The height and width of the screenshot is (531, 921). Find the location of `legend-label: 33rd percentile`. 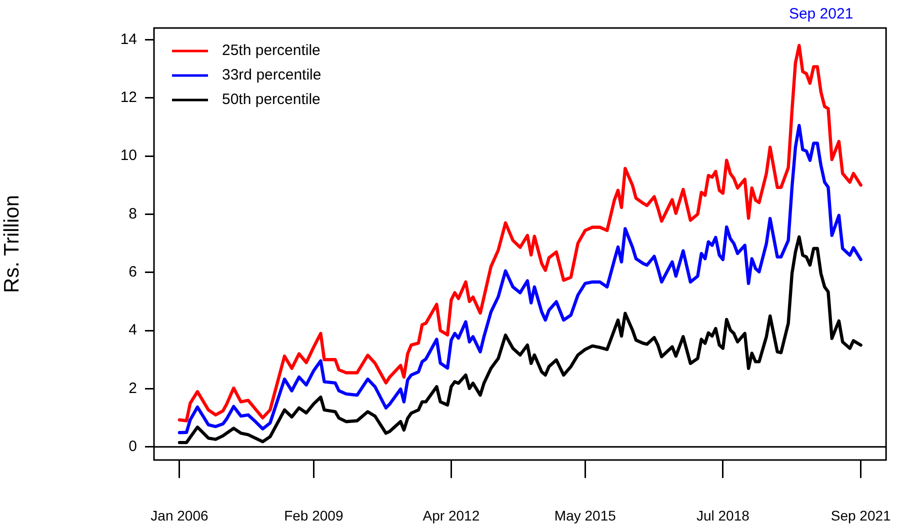

legend-label: 33rd percentile is located at coordinates (272, 75).